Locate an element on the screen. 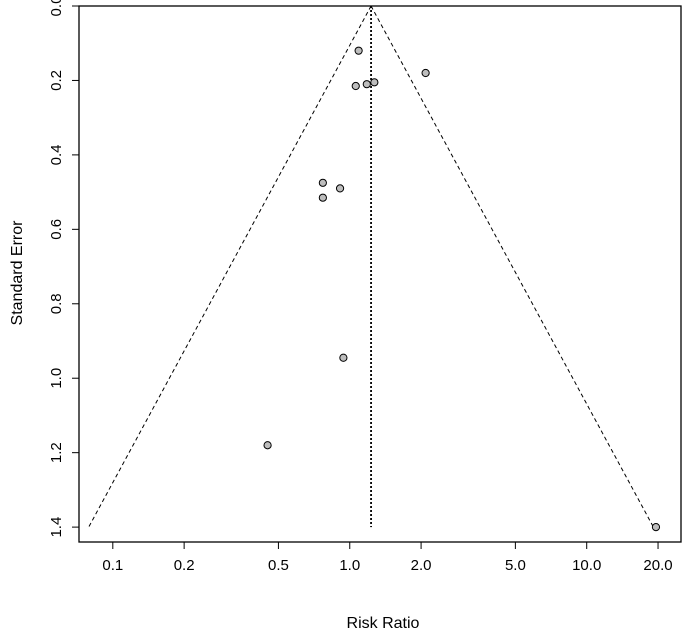 The width and height of the screenshot is (692, 639). x-tick-label: 0.1 is located at coordinates (112, 565).